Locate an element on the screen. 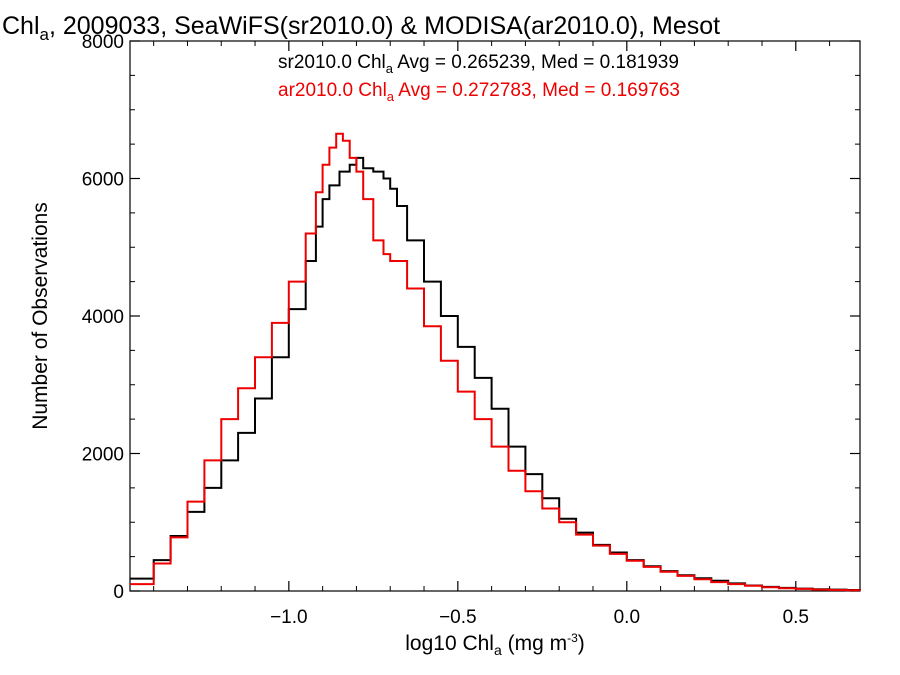  x-tick-label: 0.0 is located at coordinates (627, 617).